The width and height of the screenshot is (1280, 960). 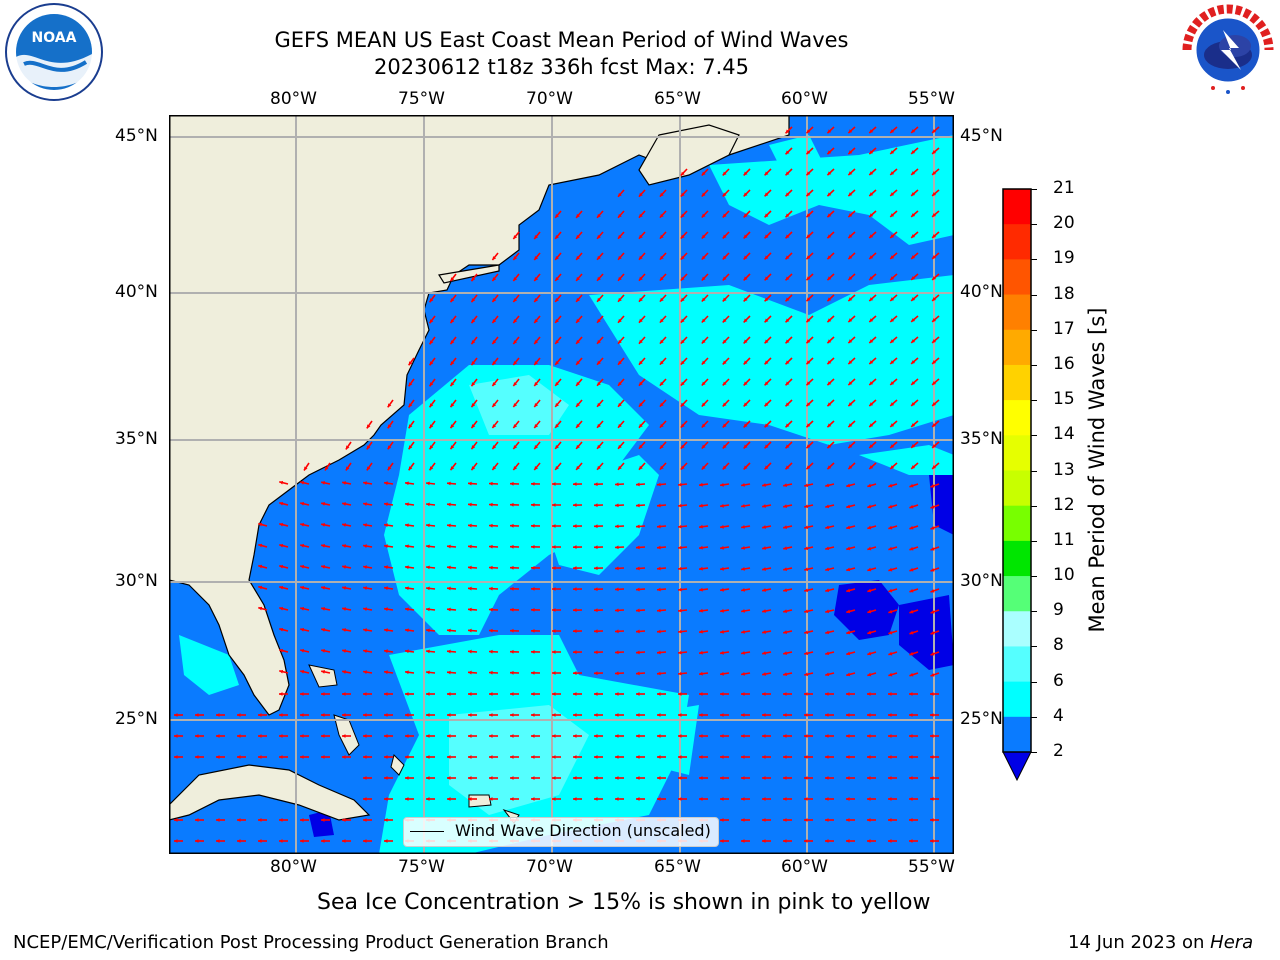 I want to click on lon-tick-top: 55°W, so click(x=931, y=99).